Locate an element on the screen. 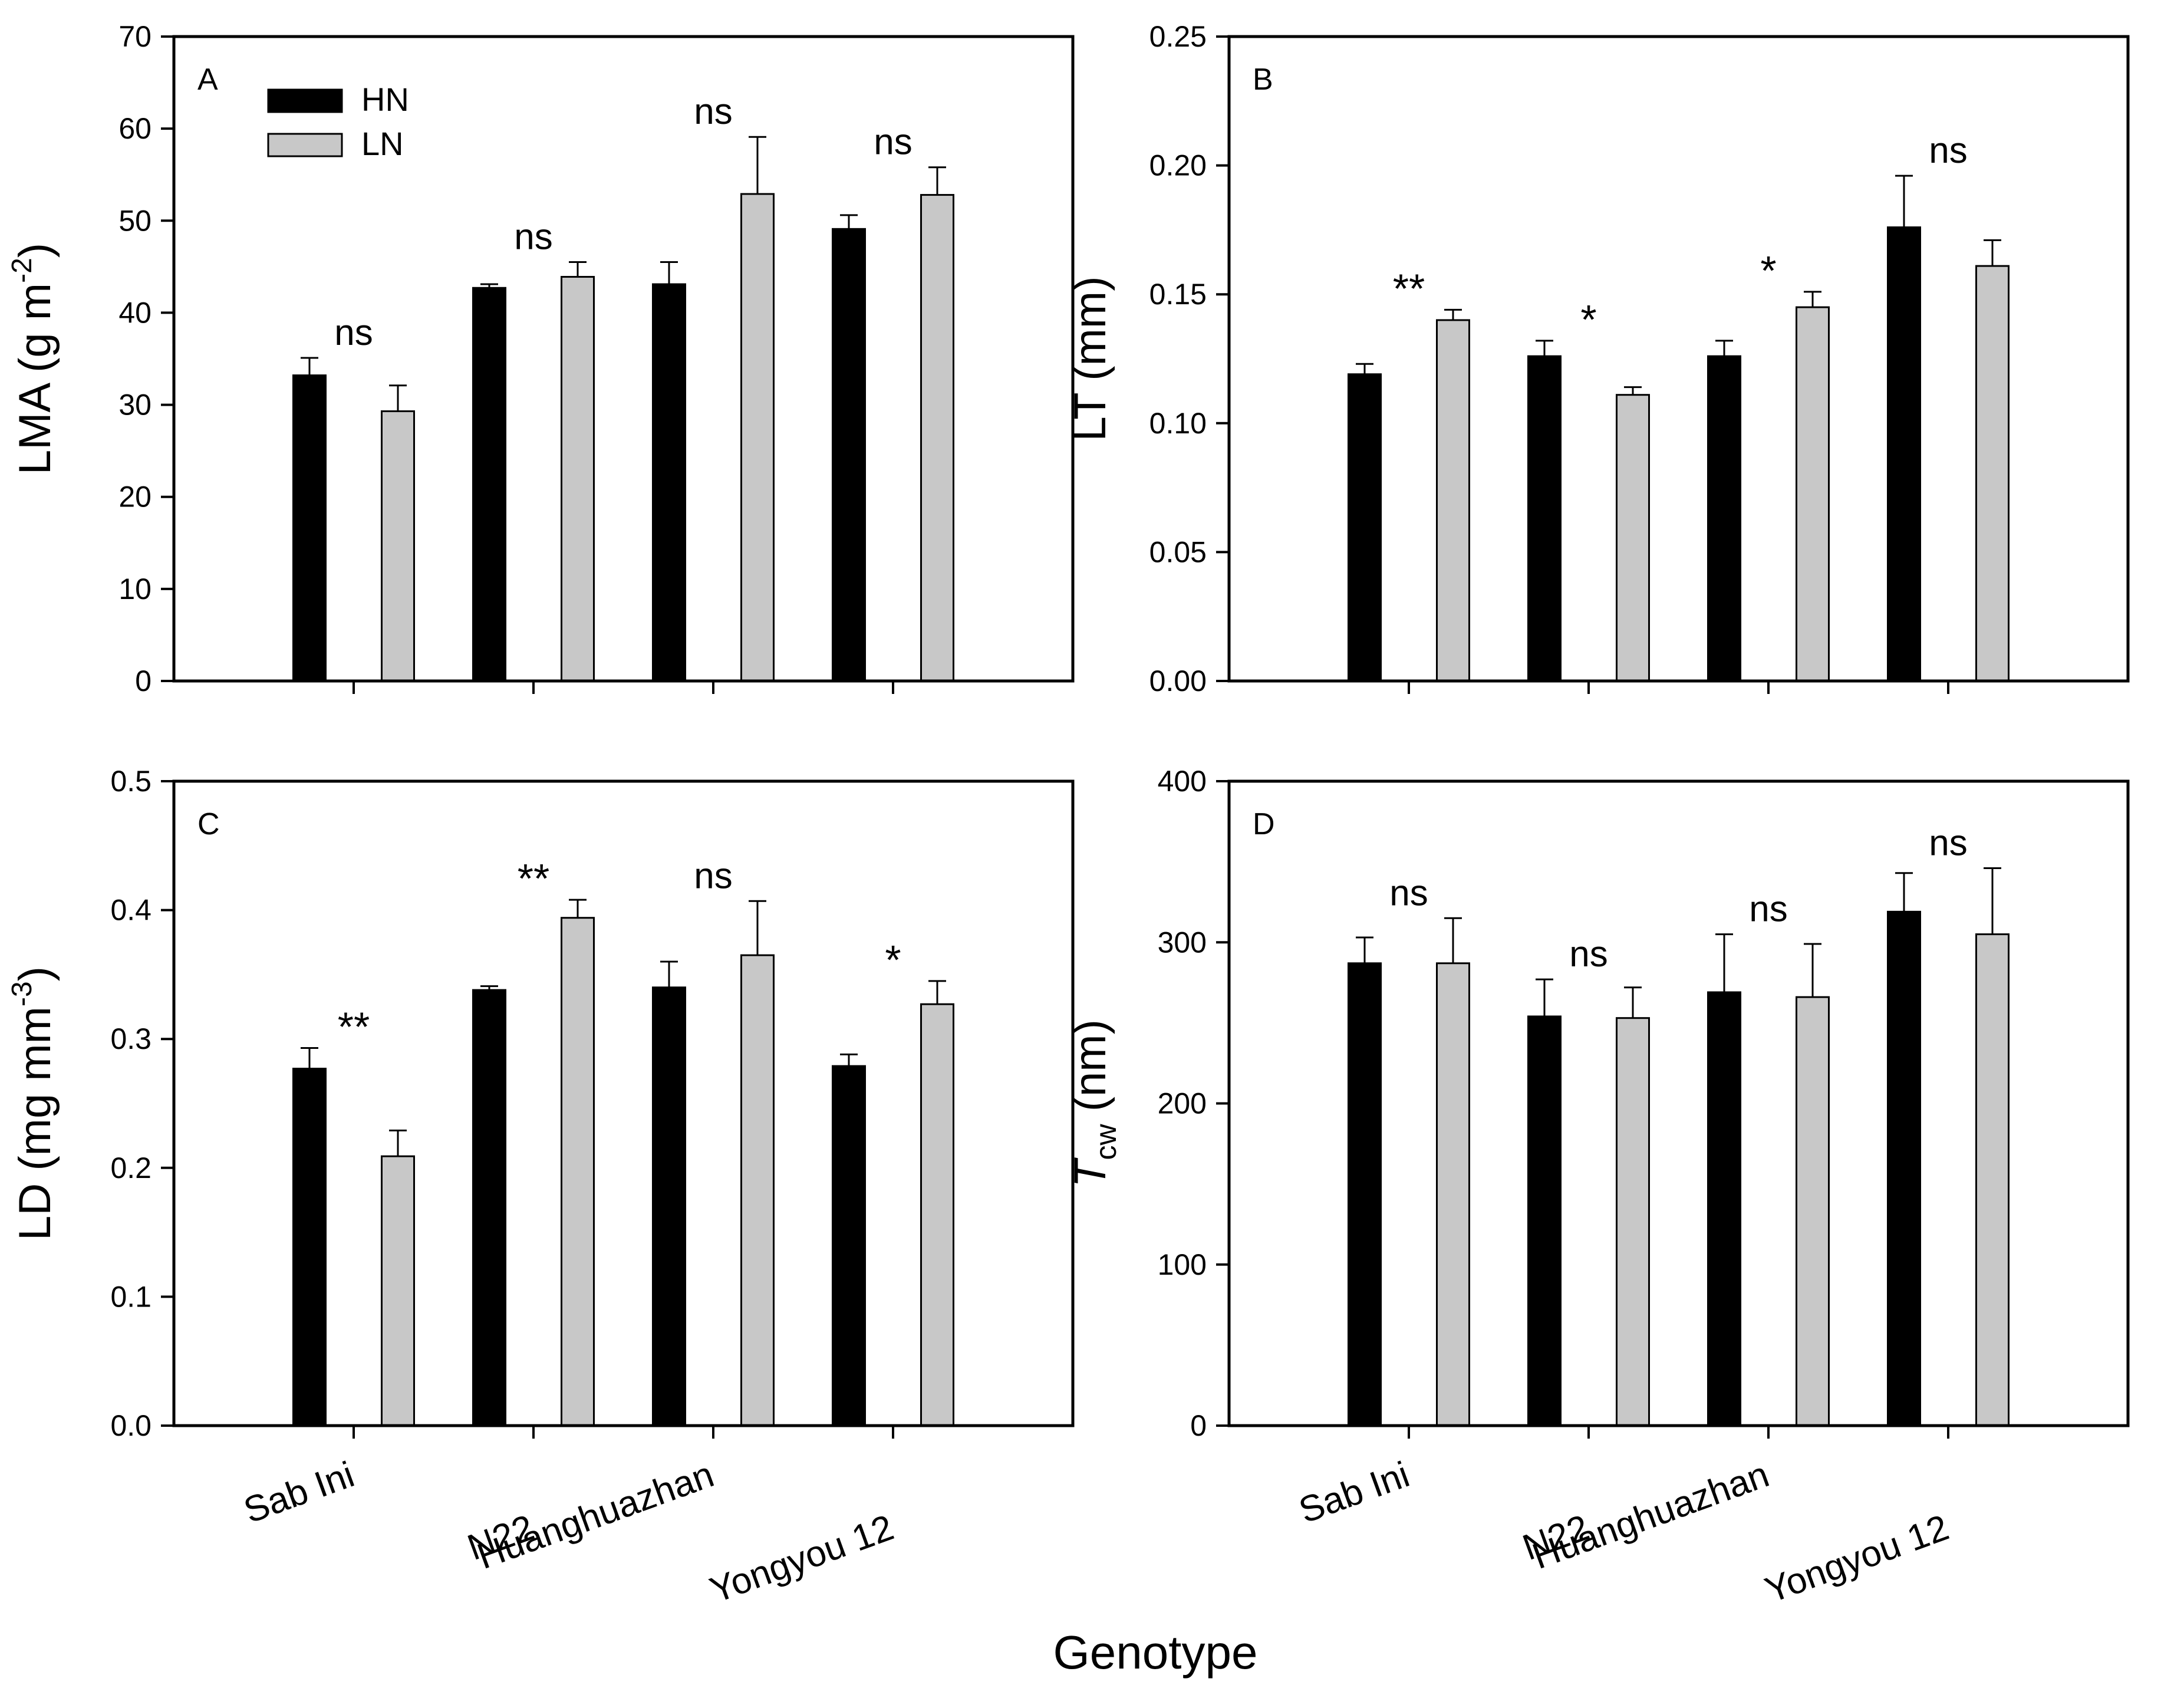  y-tick-label: 0.20 is located at coordinates (1178, 165).